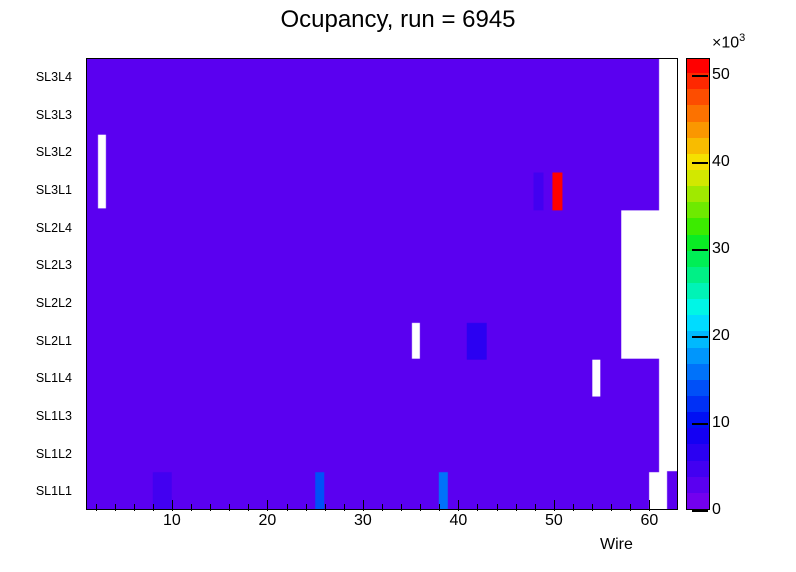 The height and width of the screenshot is (572, 796). What do you see at coordinates (53, 302) in the screenshot?
I see `y-axis-label-sl2l2: SL2L2` at bounding box center [53, 302].